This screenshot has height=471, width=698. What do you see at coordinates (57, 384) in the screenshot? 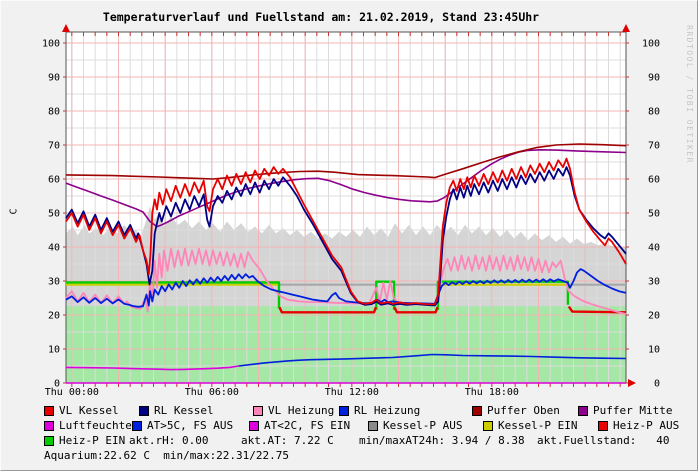
I see `y-tick-label-left: 0` at bounding box center [57, 384].